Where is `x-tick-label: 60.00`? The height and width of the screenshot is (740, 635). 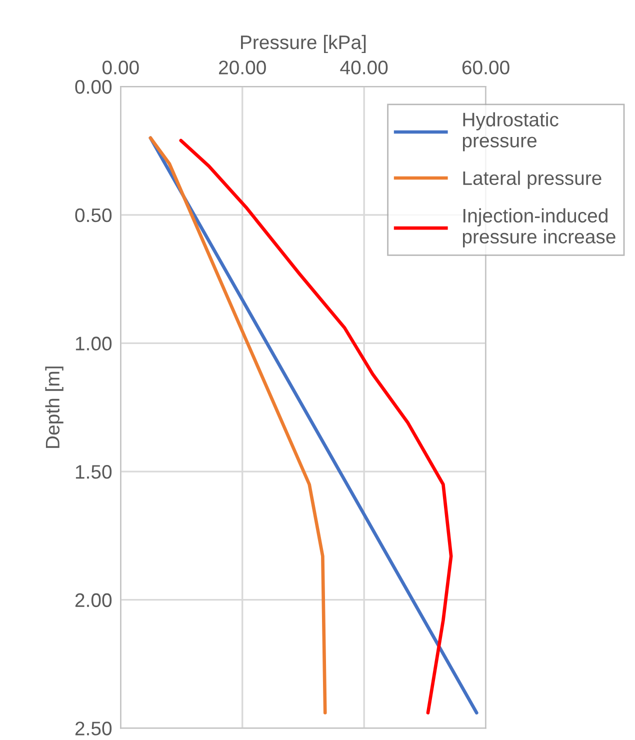
x-tick-label: 60.00 is located at coordinates (486, 67).